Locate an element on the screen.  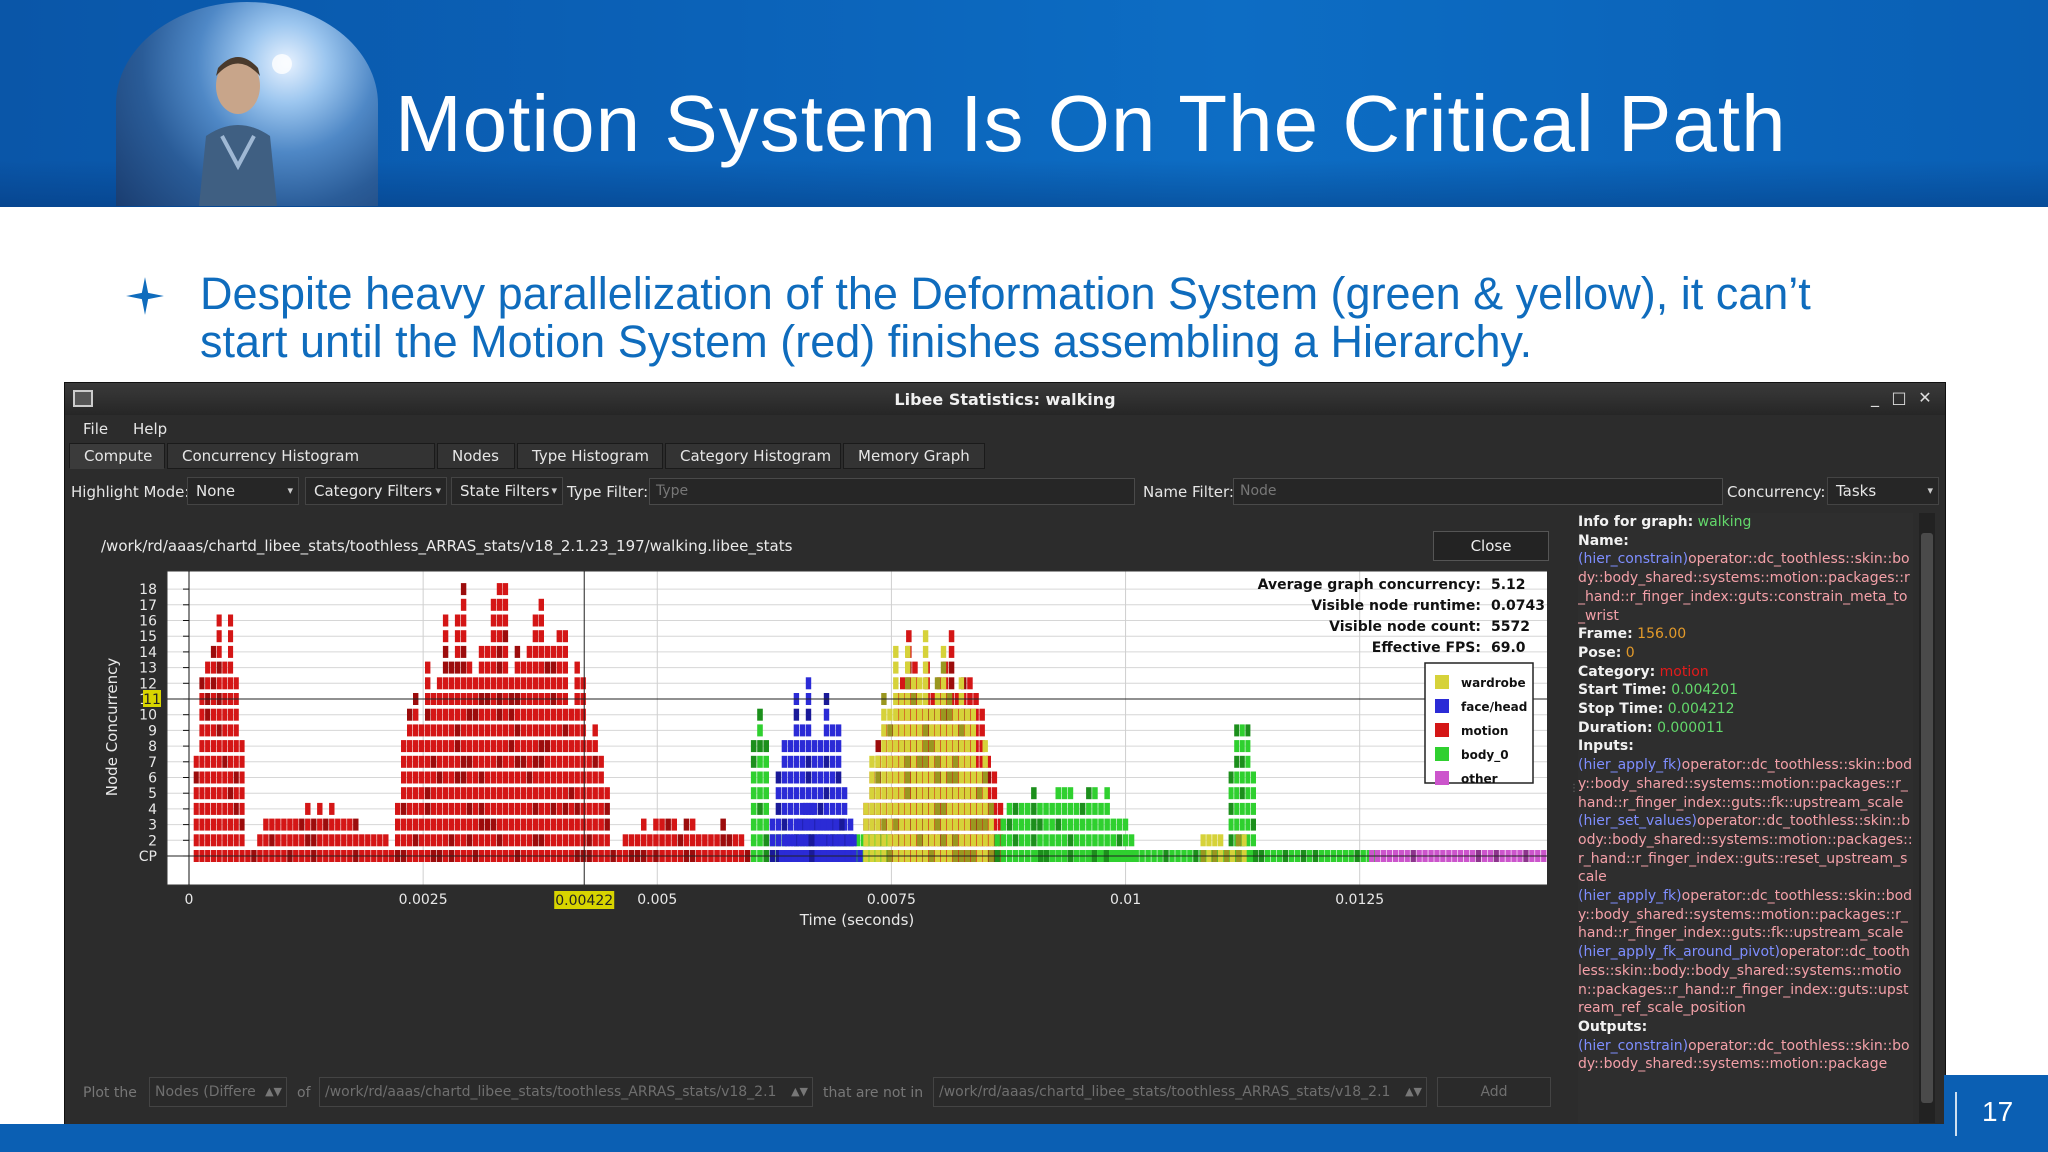
scrollbar-thumb is located at coordinates (1927, 818).